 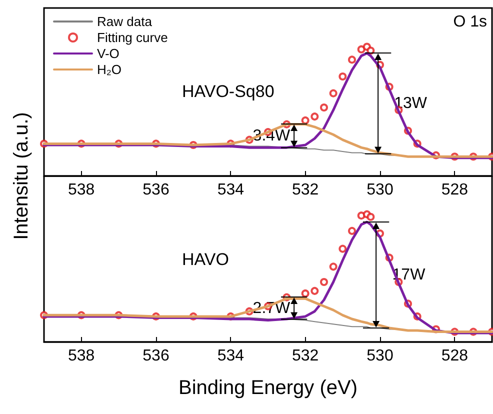 I want to click on legend-label: Fitting curve, so click(x=132, y=37).